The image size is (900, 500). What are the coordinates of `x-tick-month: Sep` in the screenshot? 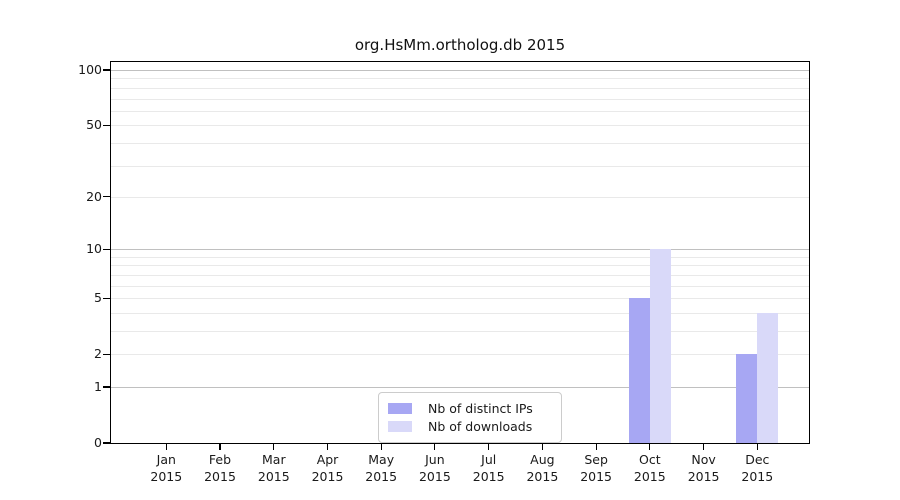 It's located at (596, 459).